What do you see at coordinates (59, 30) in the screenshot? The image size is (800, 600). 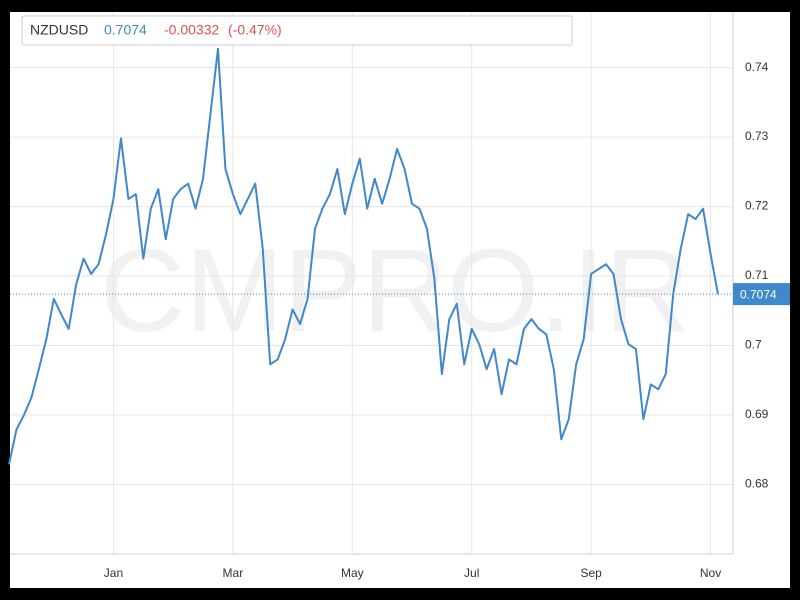 I see `symbol: NZDUSD` at bounding box center [59, 30].